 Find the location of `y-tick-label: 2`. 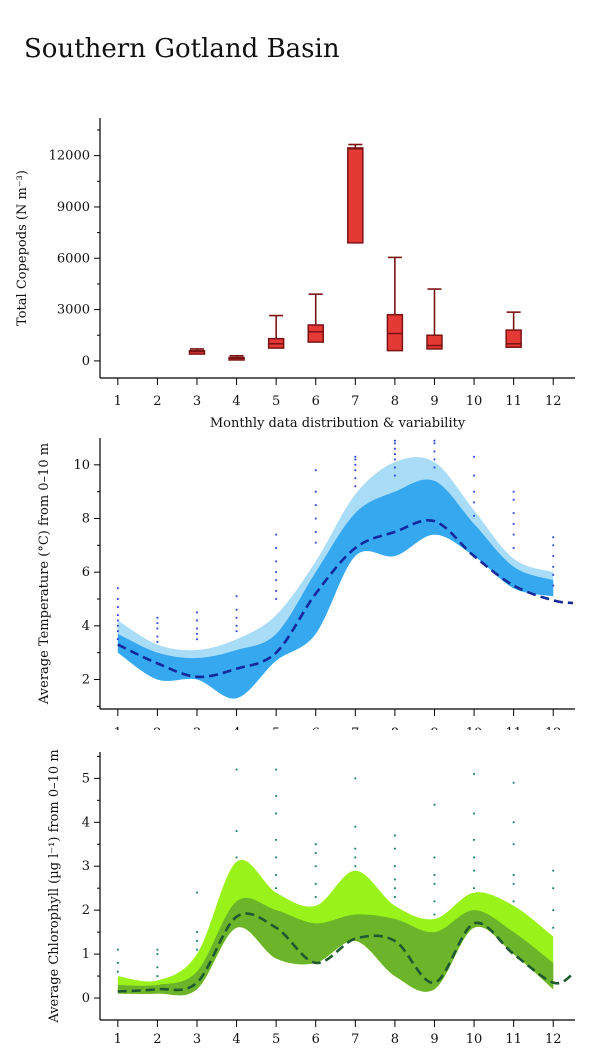

y-tick-label: 2 is located at coordinates (86, 679).